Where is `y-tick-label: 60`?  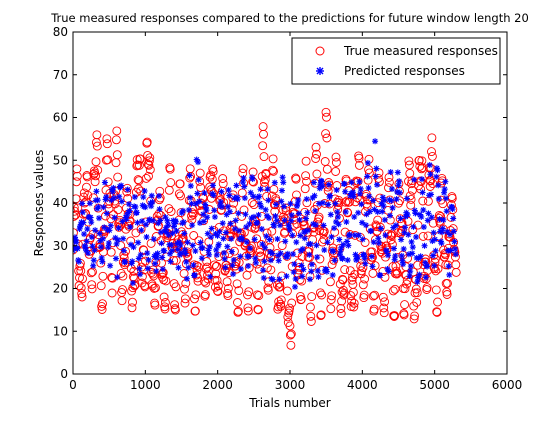
y-tick-label: 60 is located at coordinates (60, 118).